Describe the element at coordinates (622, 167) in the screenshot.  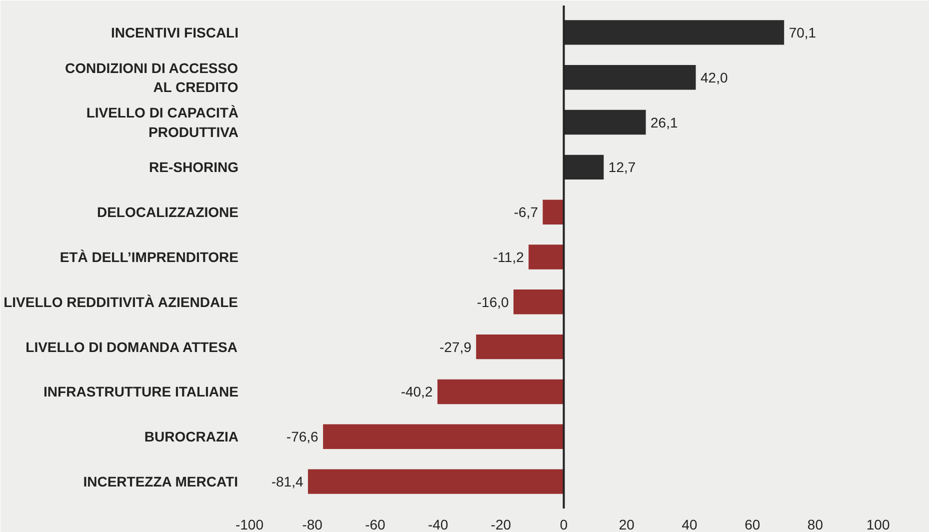
I see `data-label: 12,7` at that location.